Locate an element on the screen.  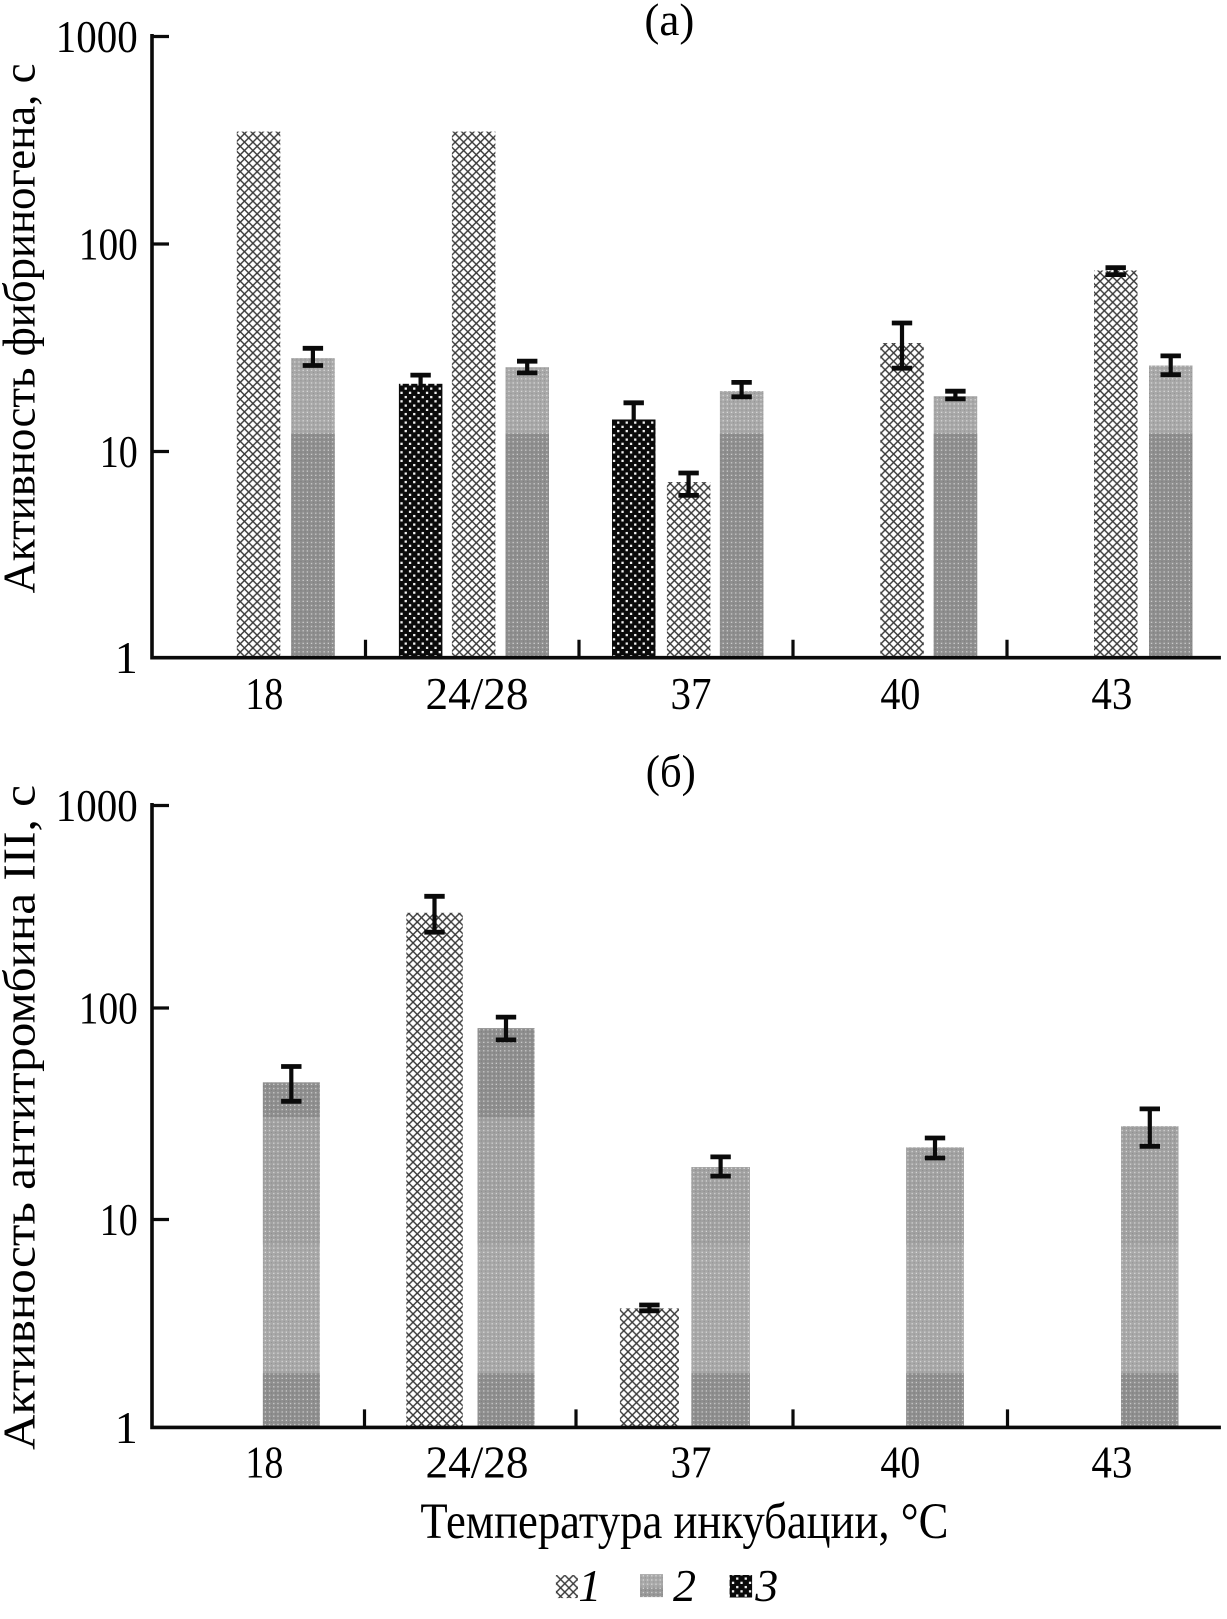
svg-text: (а) is located at coordinates (669, 22).